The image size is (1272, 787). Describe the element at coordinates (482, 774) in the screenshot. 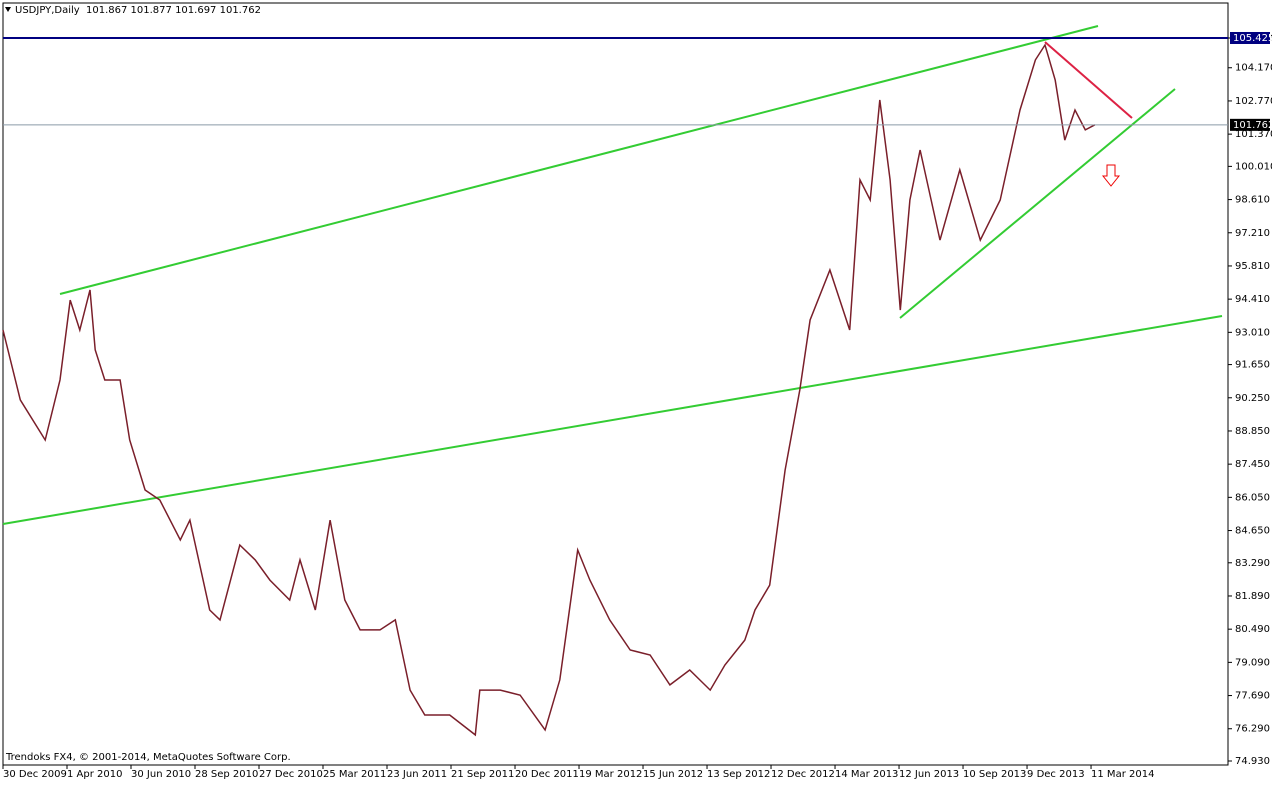

I see `x-tick-label: 21 Sep 2011` at that location.